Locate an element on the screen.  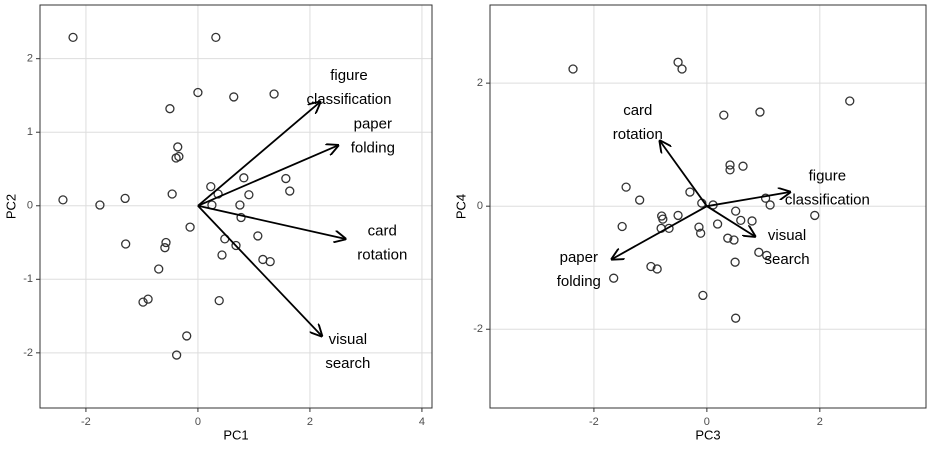
x-axis-label: PC1 is located at coordinates (235, 434).